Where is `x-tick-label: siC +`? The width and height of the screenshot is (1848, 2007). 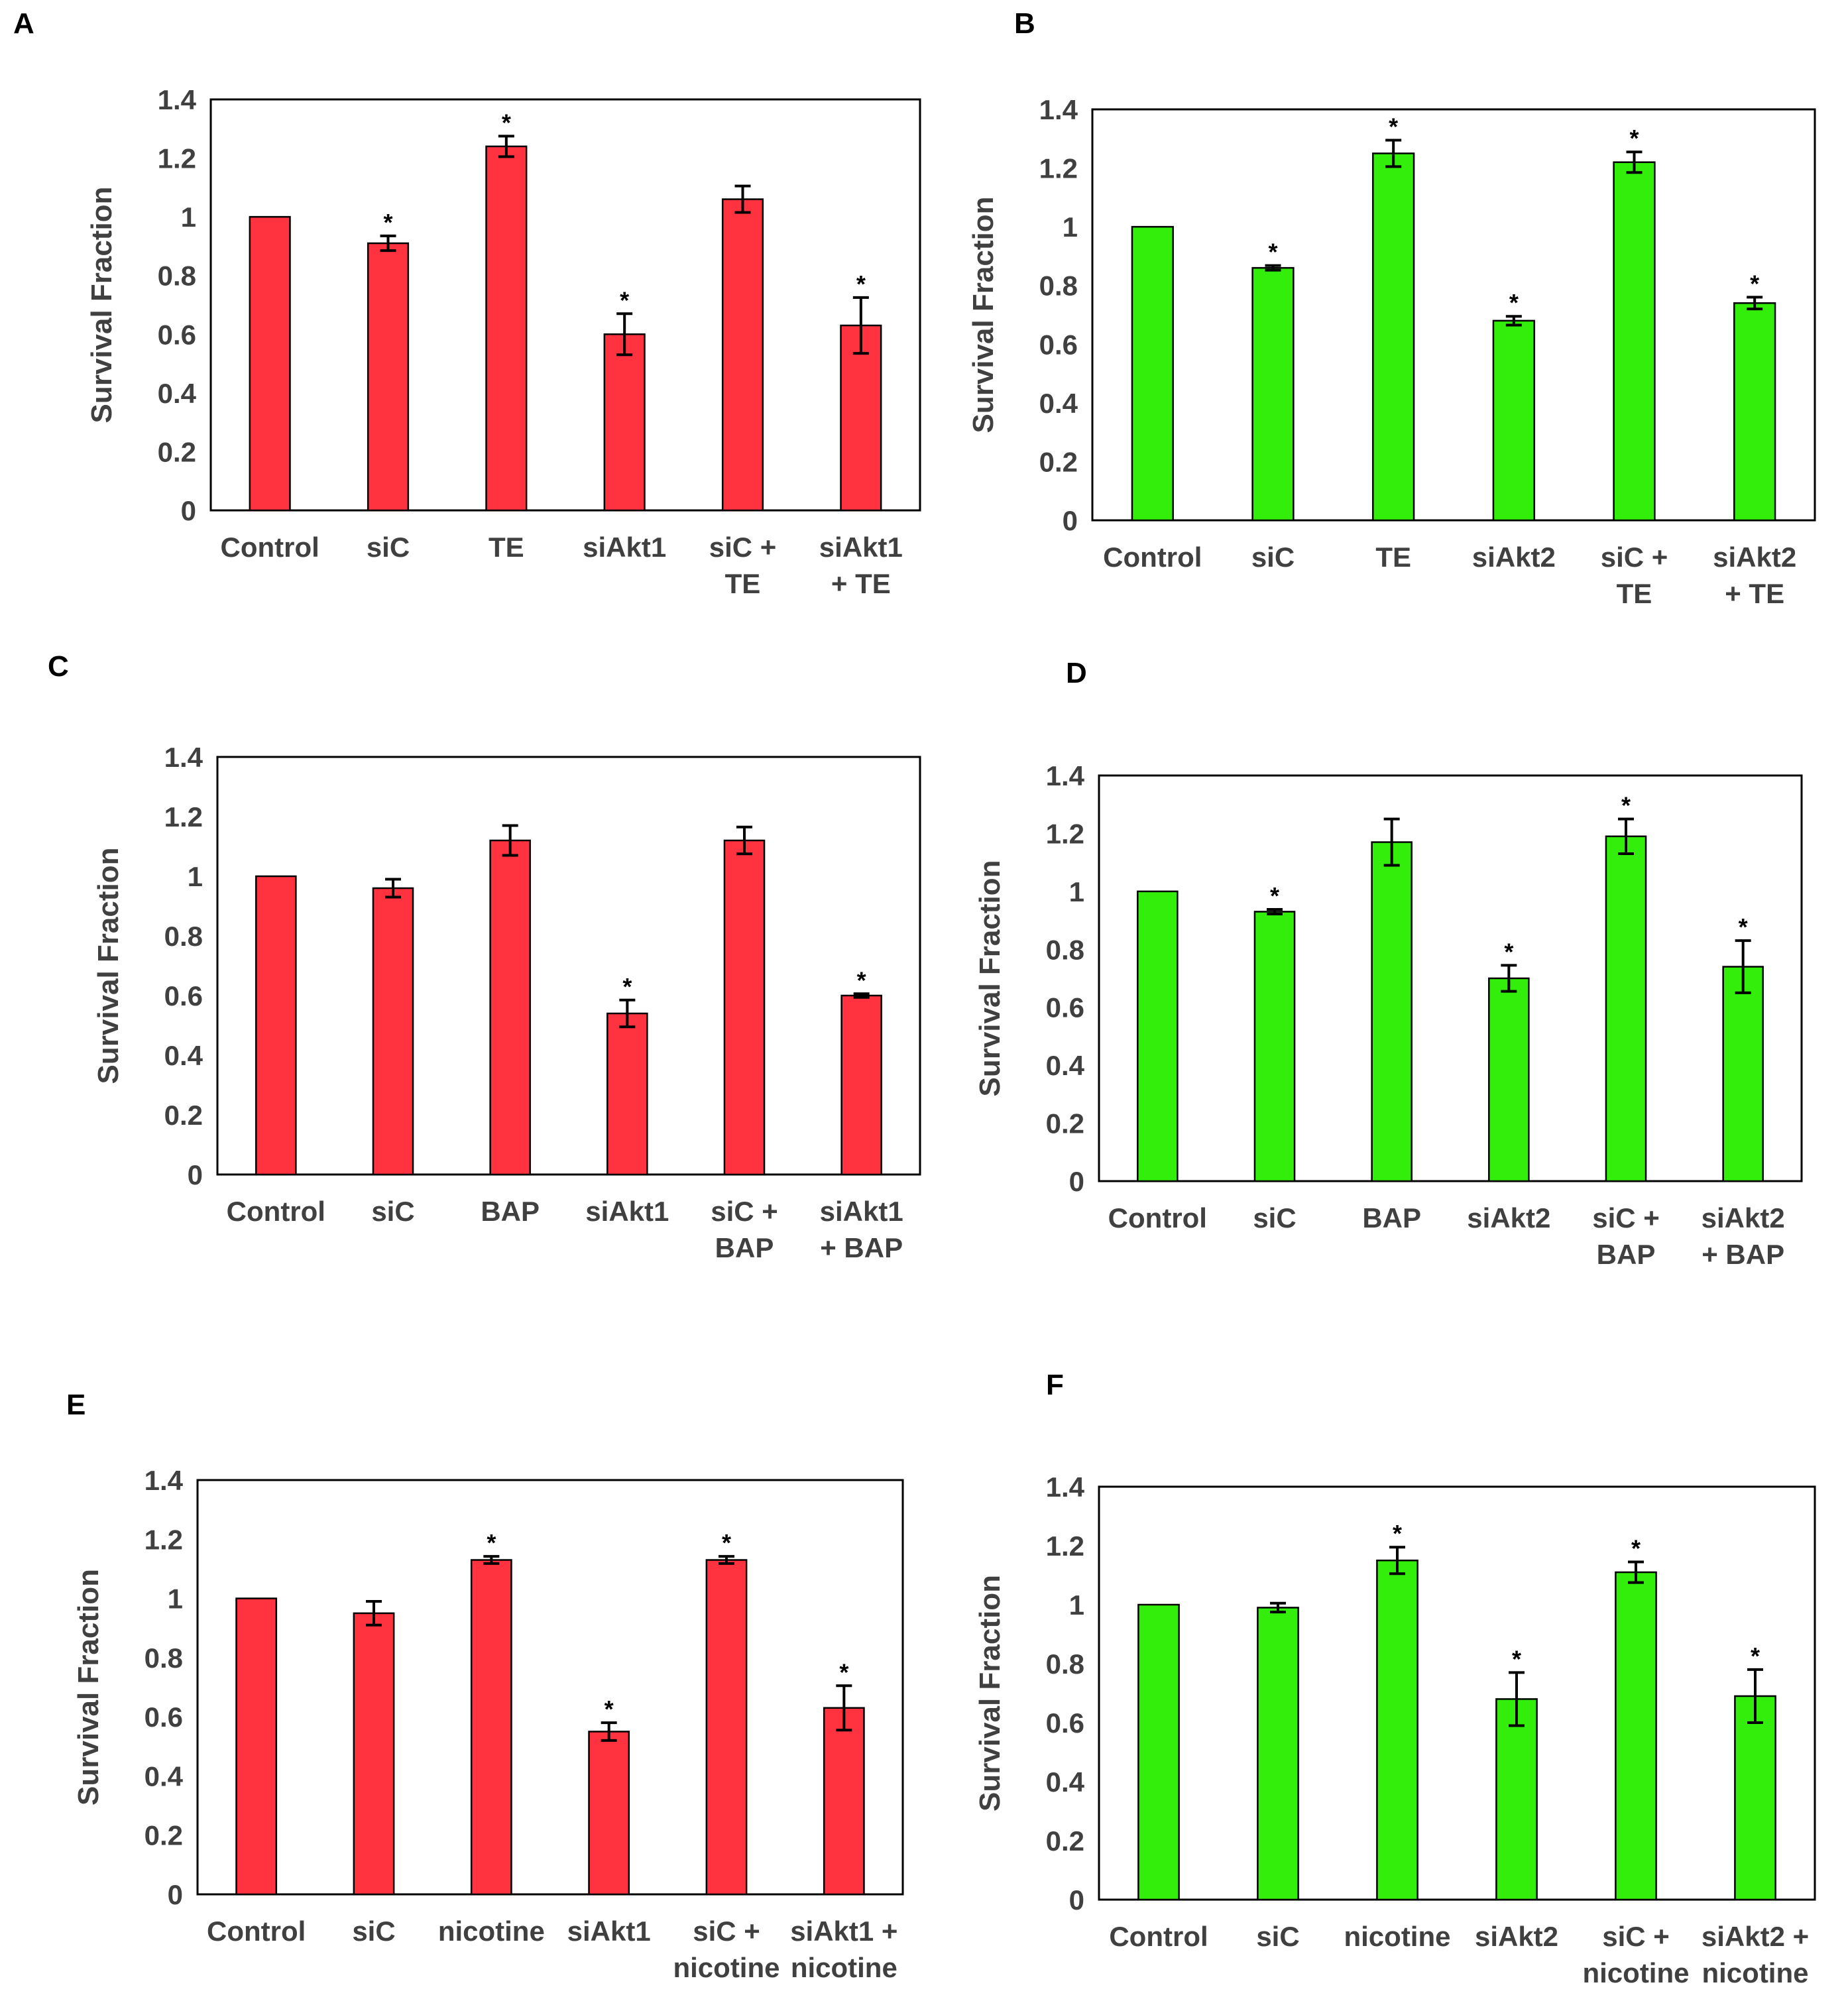 x-tick-label: siC + is located at coordinates (726, 1931).